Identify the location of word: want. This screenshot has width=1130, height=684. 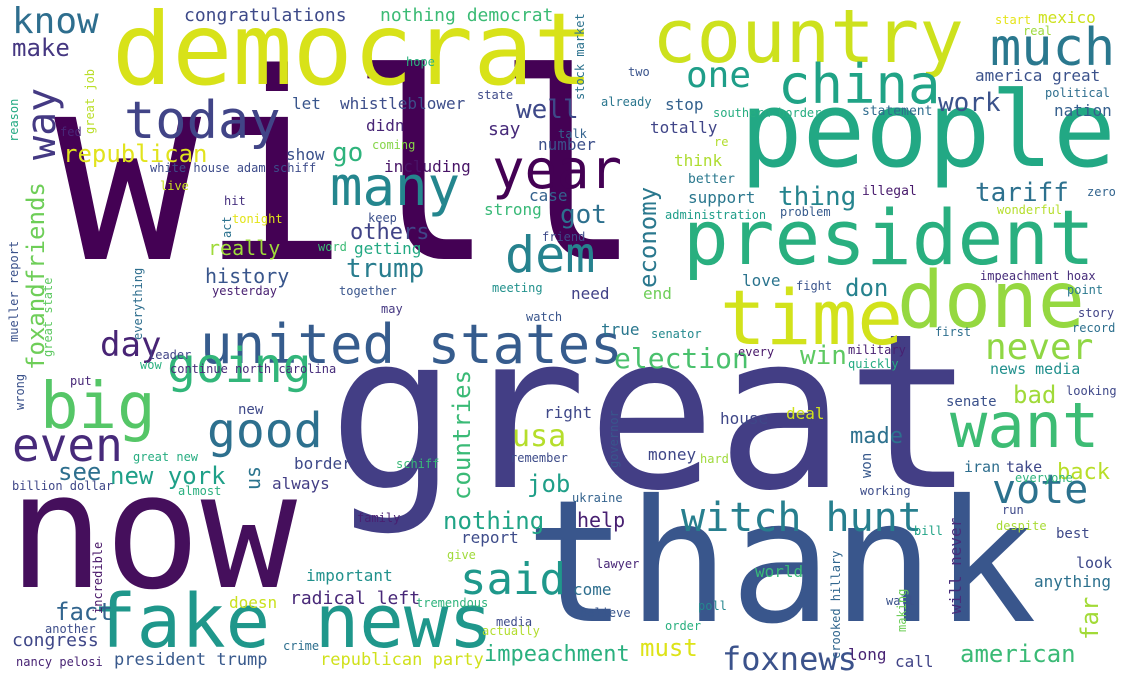
(1025, 425).